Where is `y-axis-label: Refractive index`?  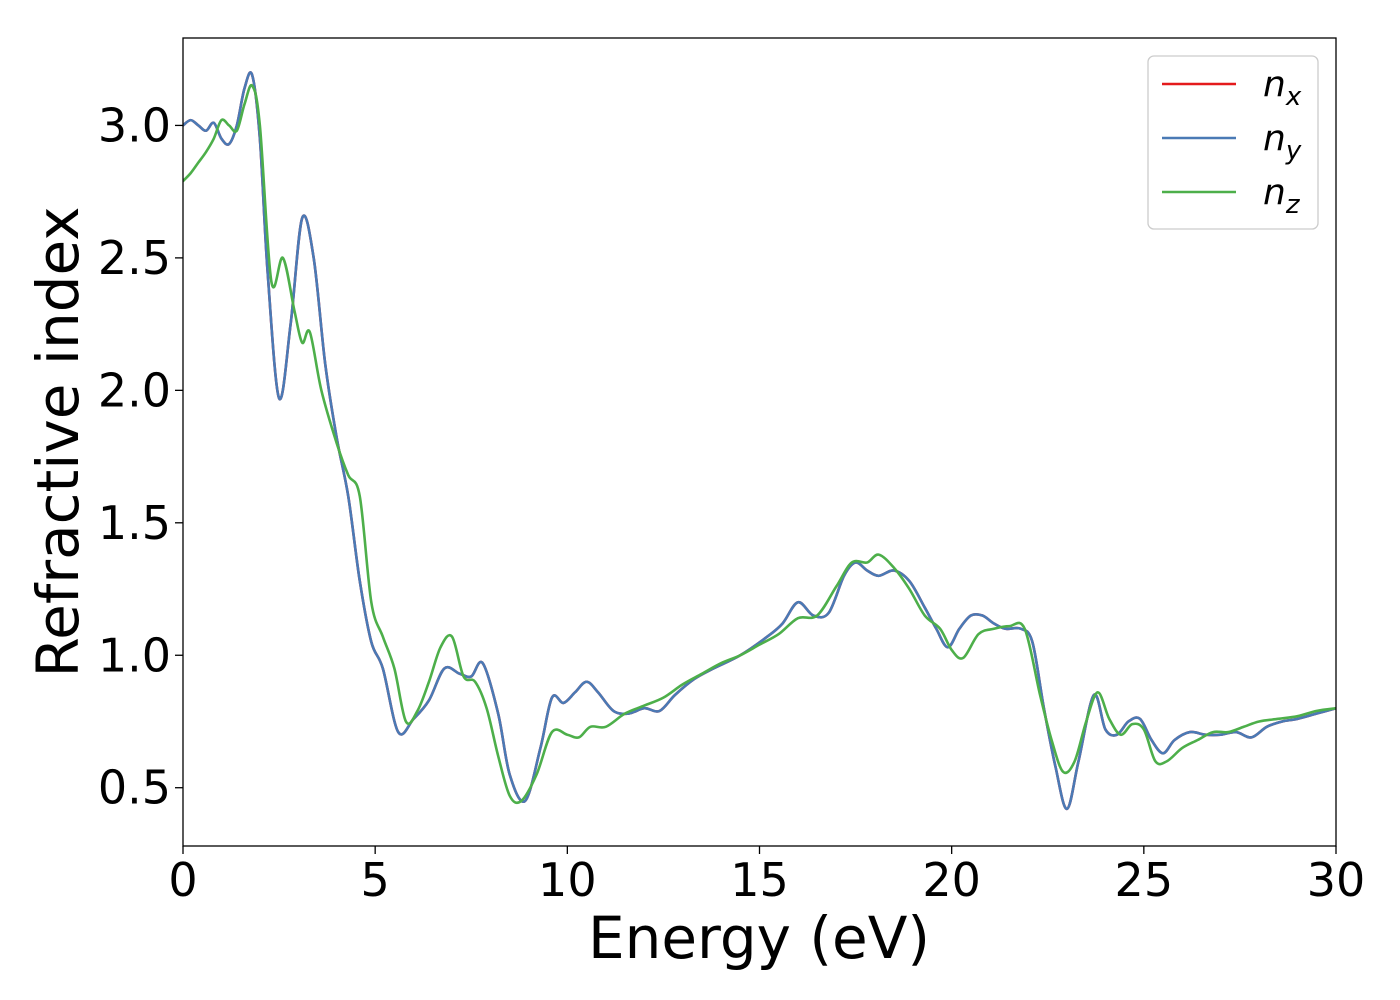
y-axis-label: Refractive index is located at coordinates (58, 441).